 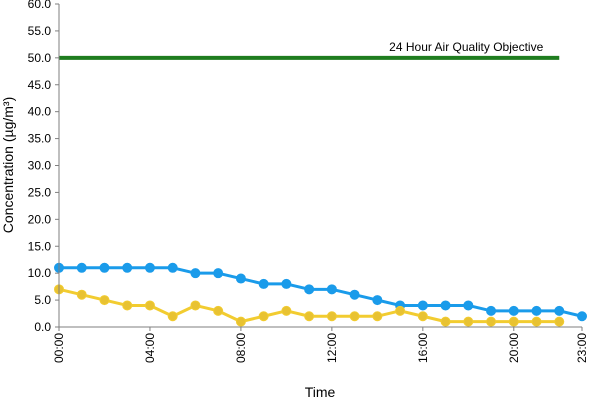 What do you see at coordinates (40, 5) in the screenshot?
I see `y-tick-label: 60.0` at bounding box center [40, 5].